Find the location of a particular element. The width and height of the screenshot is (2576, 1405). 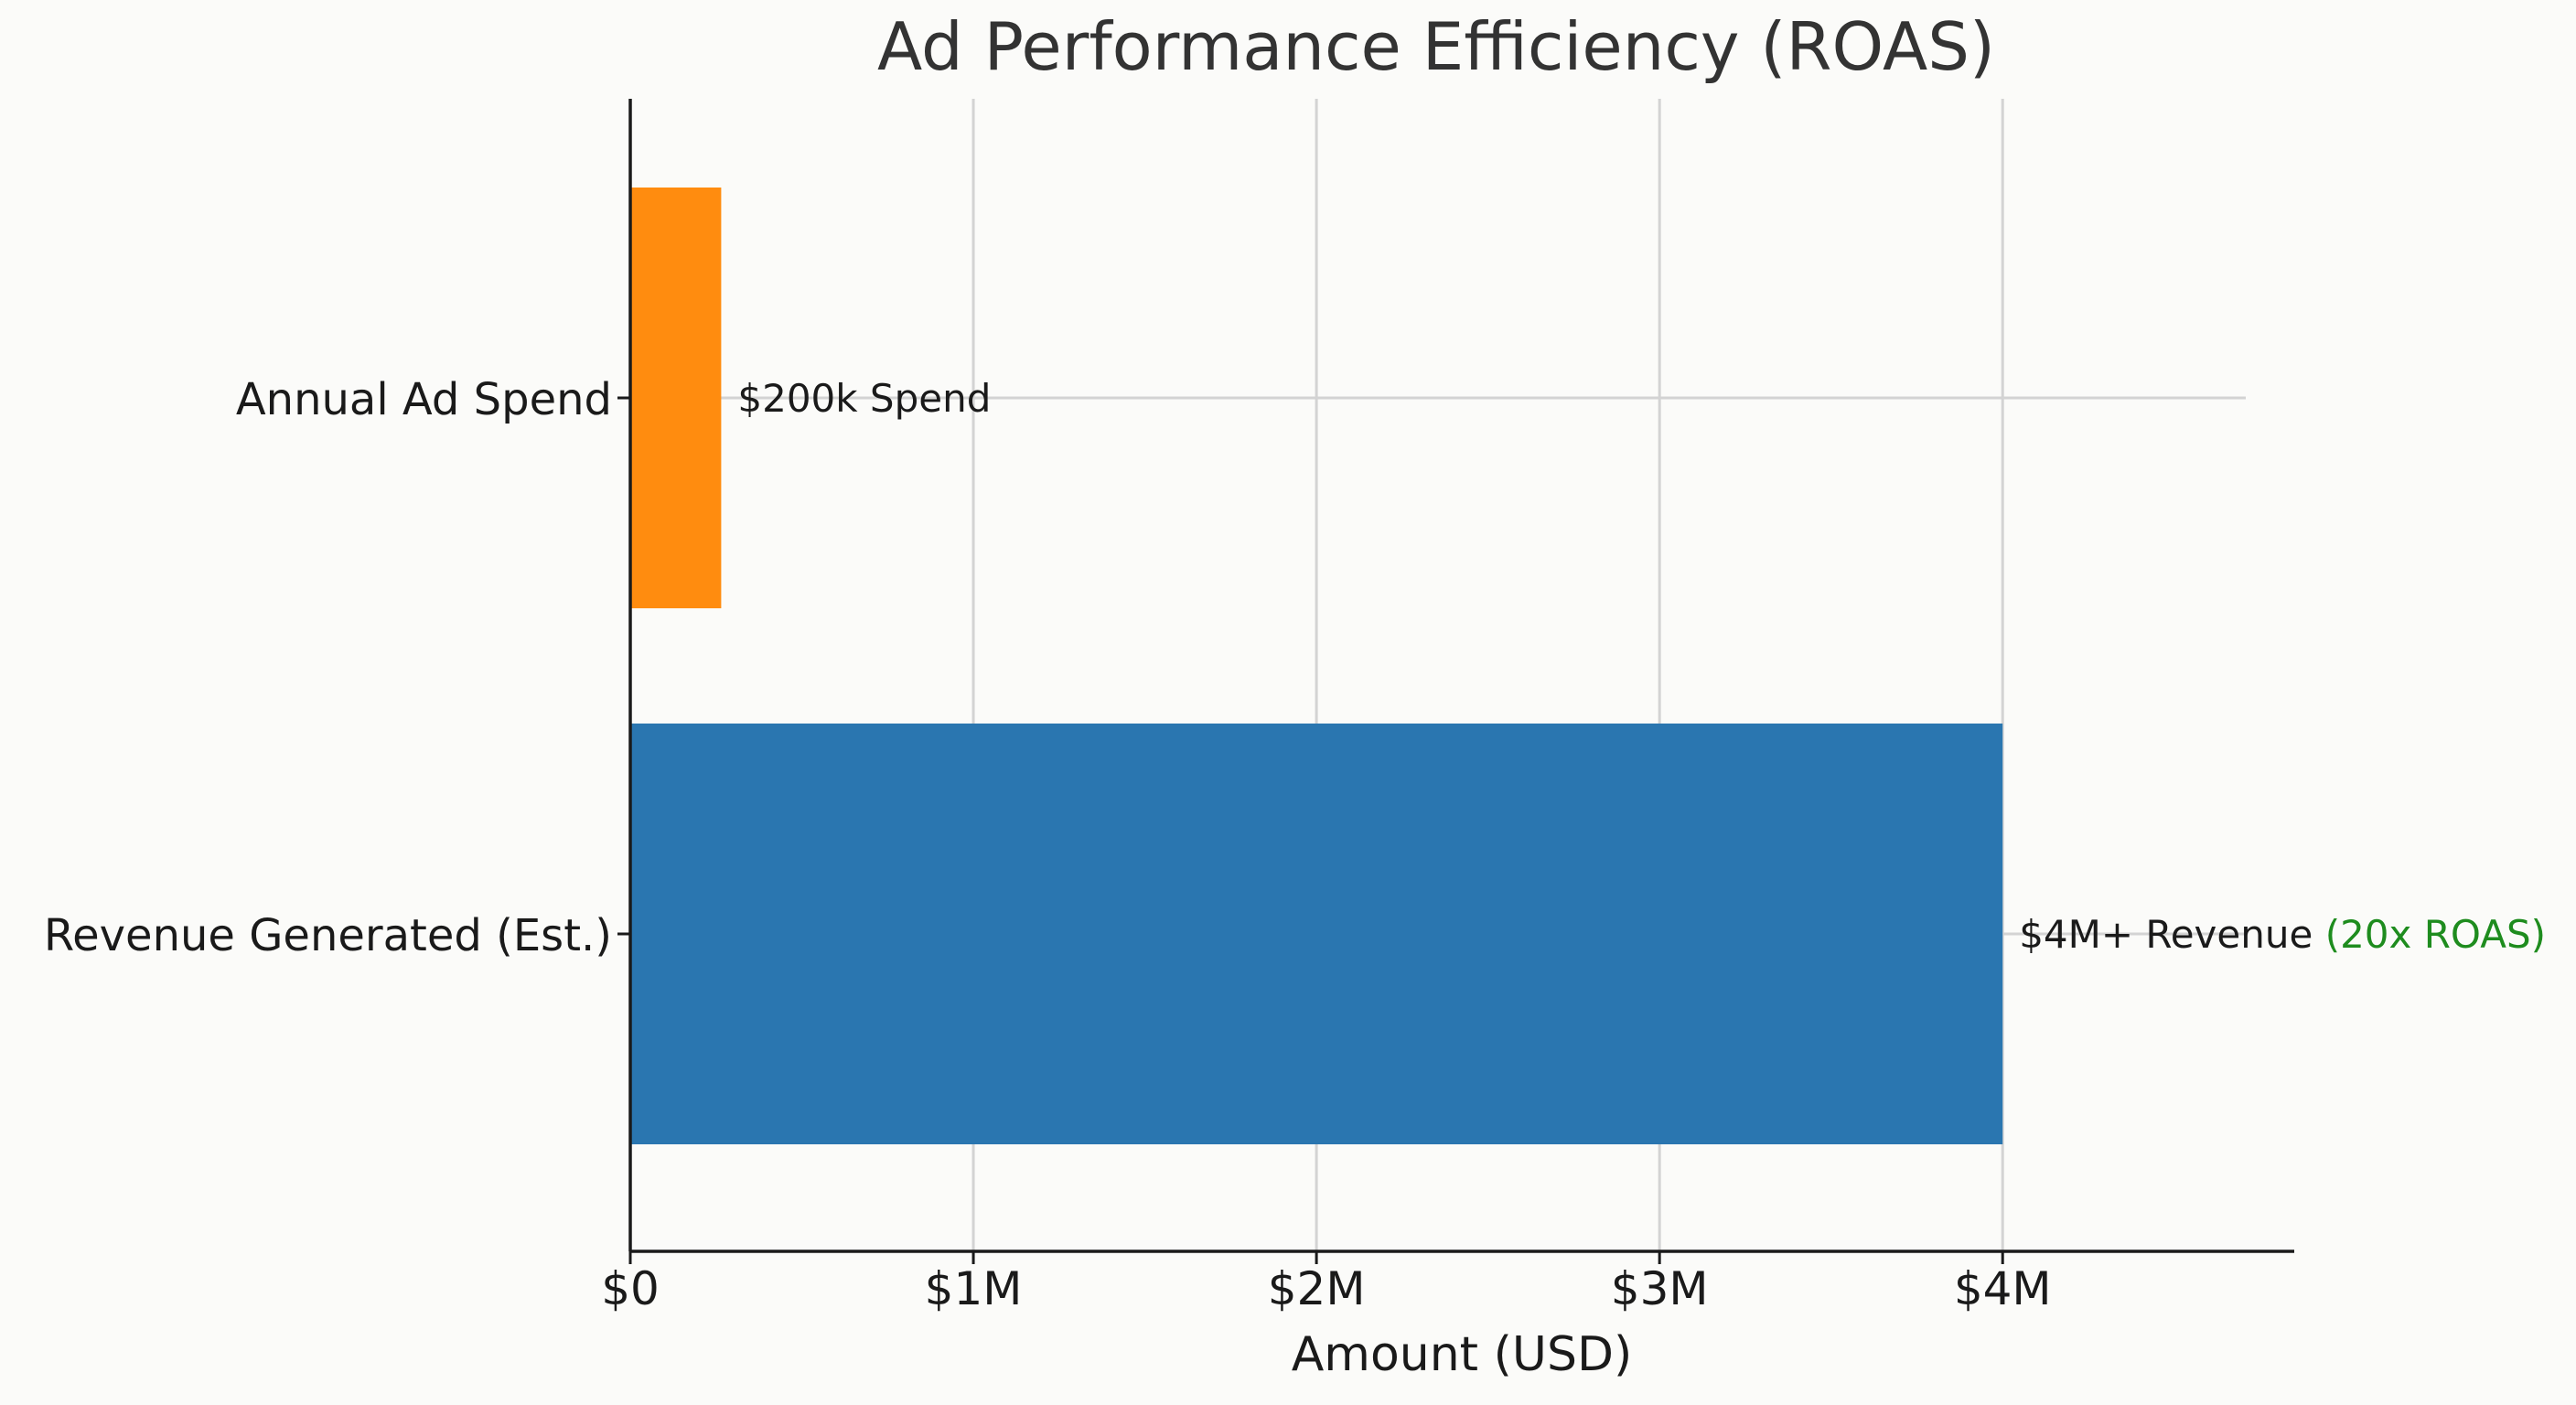

x-ticks: $0 $1M $2M $3M $4M is located at coordinates (1327, 1283).